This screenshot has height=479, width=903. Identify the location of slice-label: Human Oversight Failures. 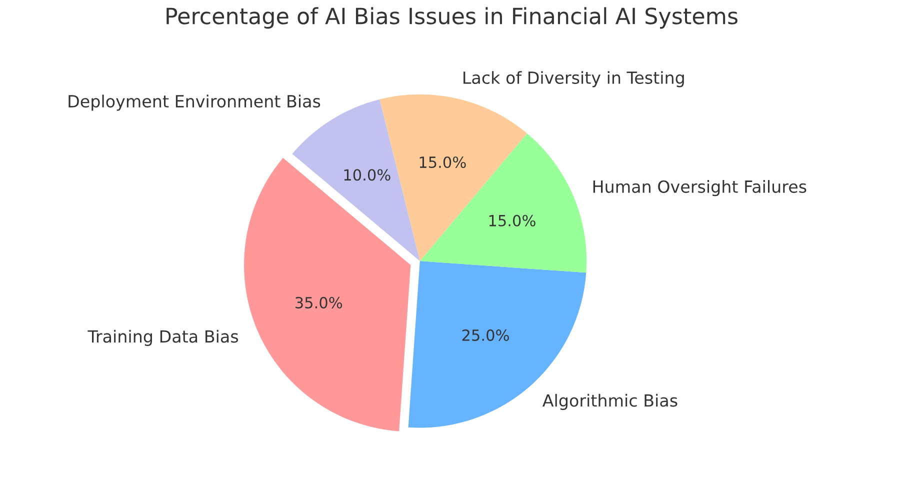
(699, 188).